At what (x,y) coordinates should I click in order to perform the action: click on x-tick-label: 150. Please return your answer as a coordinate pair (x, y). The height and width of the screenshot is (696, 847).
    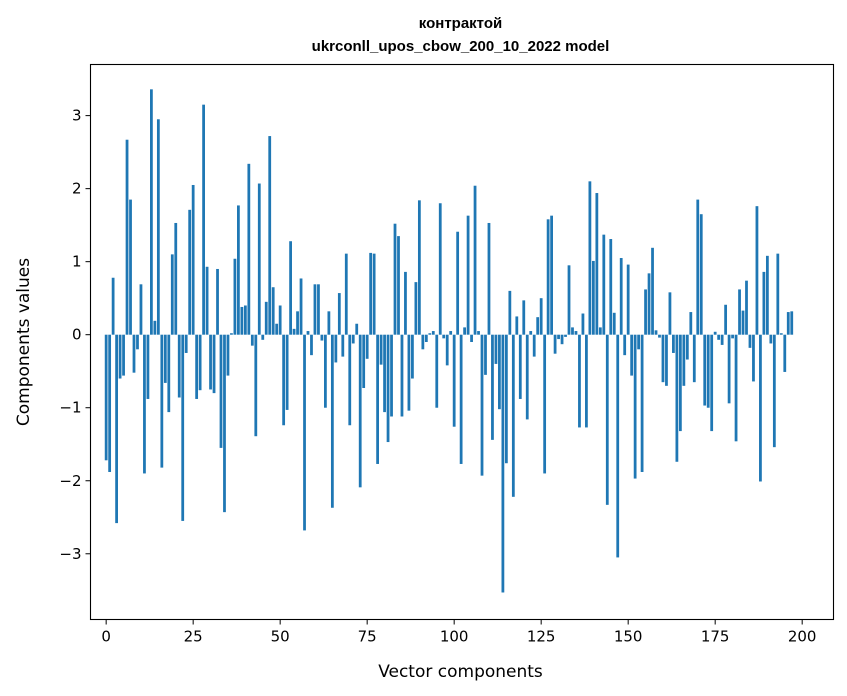
    Looking at the image, I should click on (628, 637).